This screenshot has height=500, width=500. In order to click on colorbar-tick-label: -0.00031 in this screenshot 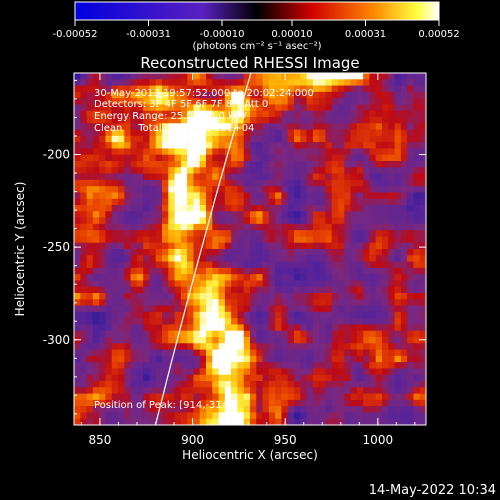, I will do `click(148, 34)`.